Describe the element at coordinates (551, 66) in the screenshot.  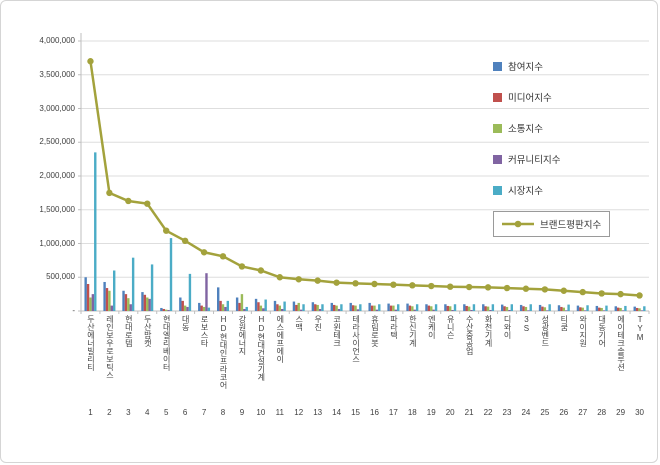
I see `legend-item-participation-index: 참여지수` at that location.